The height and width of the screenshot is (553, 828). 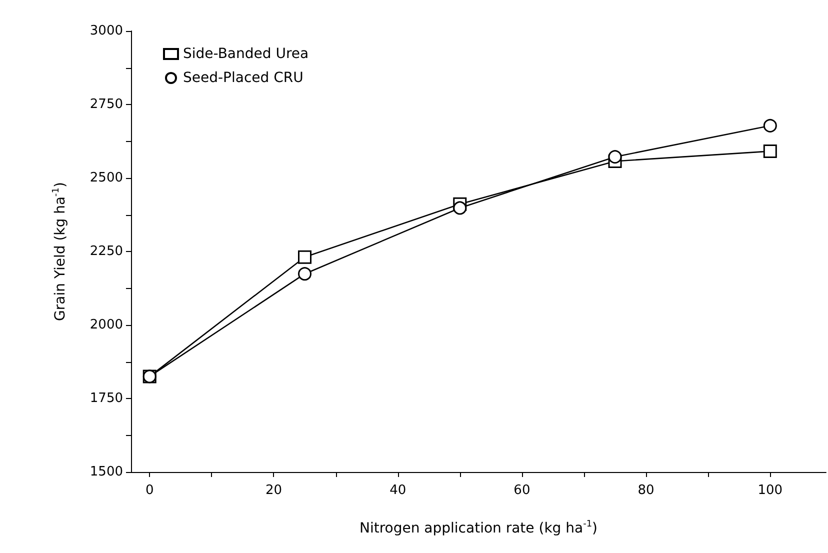 What do you see at coordinates (646, 490) in the screenshot?
I see `x-tick-label: 80` at bounding box center [646, 490].